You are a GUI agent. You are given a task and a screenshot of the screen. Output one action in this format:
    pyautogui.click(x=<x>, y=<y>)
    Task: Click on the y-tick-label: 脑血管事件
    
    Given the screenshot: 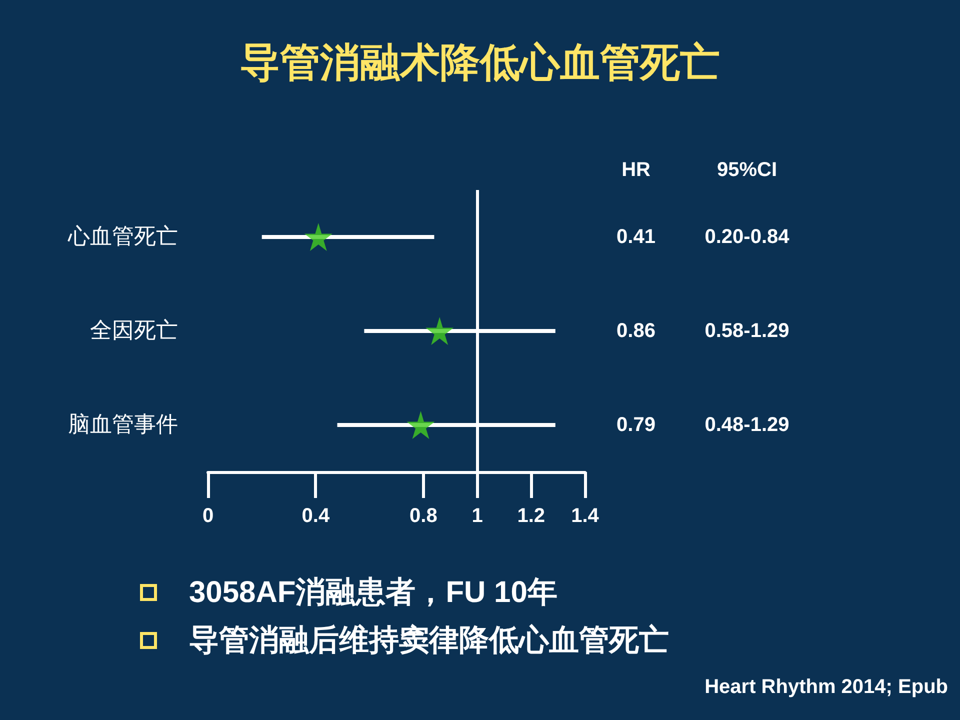 What is the action you would take?
    pyautogui.click(x=123, y=425)
    